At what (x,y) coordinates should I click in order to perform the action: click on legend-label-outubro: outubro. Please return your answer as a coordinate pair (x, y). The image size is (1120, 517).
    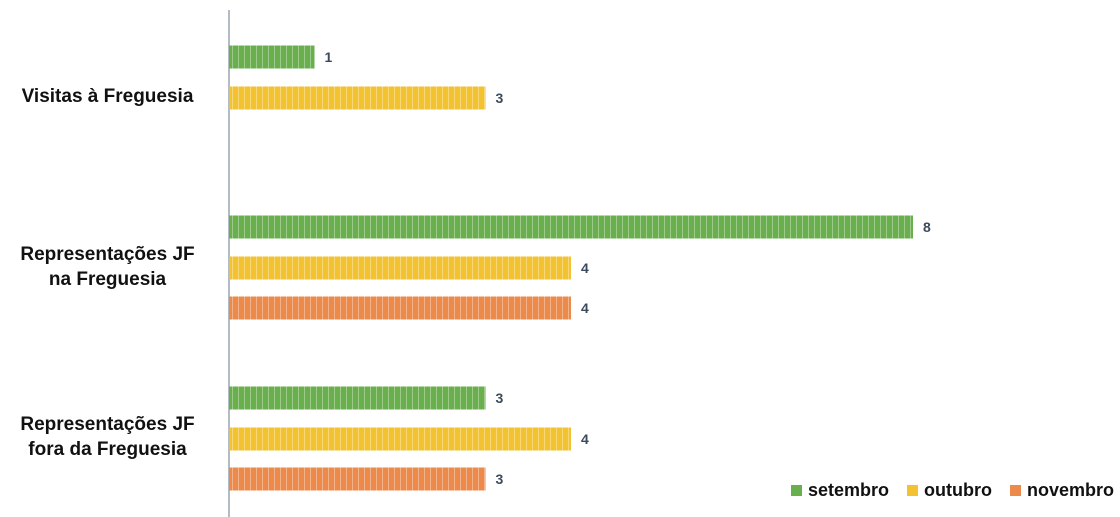
    Looking at the image, I should click on (958, 490).